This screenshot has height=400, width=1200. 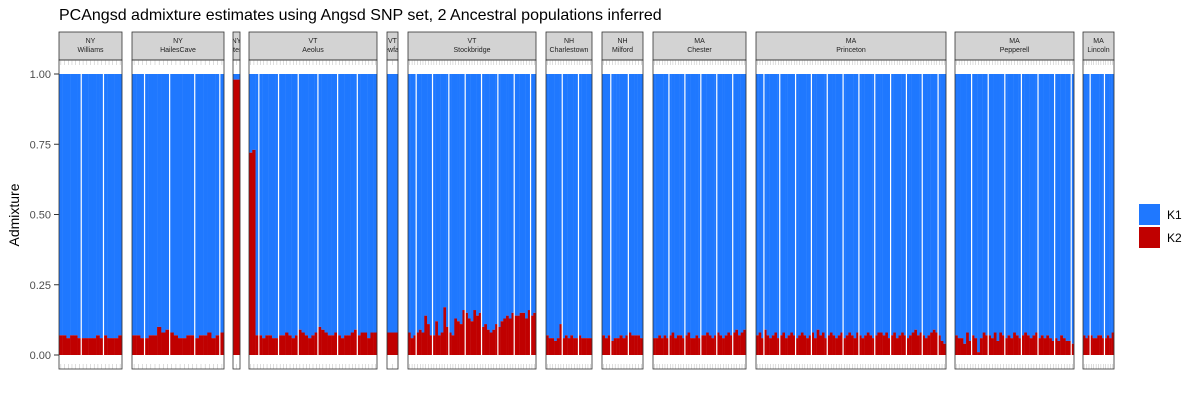 What do you see at coordinates (392, 50) in the screenshot?
I see `panel-site-label: Mewfane` at bounding box center [392, 50].